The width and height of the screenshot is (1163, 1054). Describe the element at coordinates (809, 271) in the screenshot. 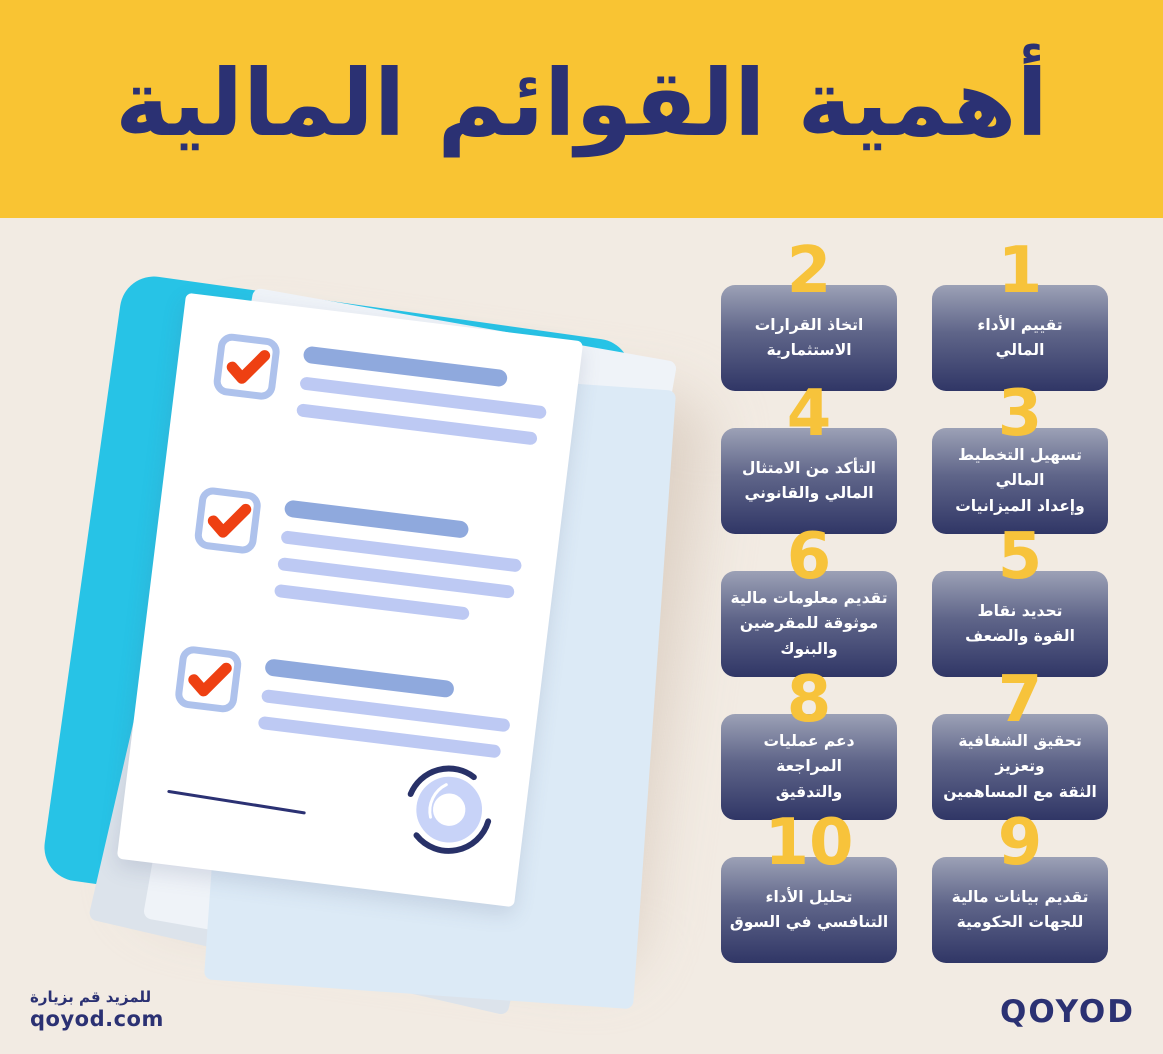

I see `card-number: 2` at that location.